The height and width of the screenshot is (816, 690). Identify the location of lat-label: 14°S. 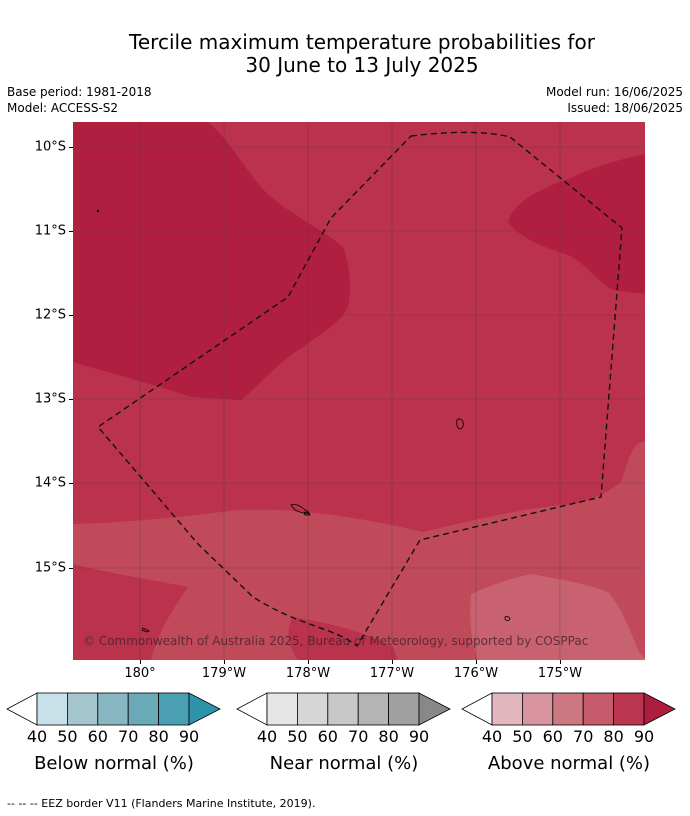
(50, 483).